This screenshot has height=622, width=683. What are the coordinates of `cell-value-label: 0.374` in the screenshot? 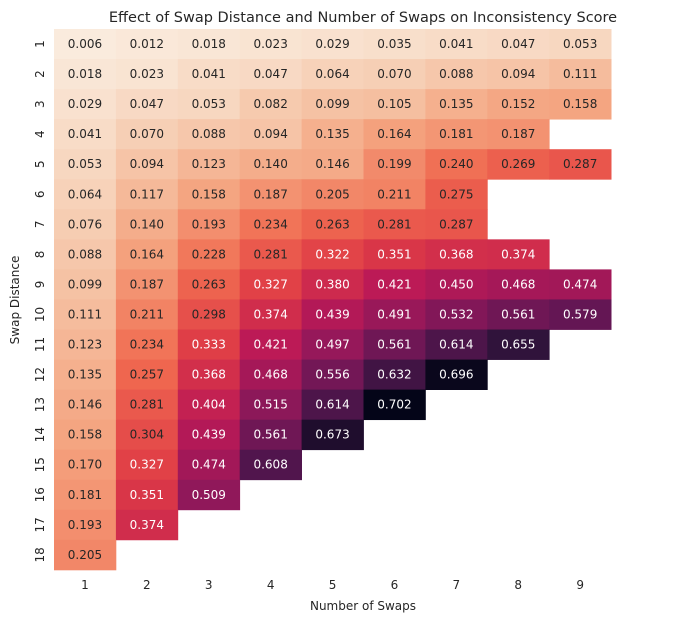 It's located at (518, 254).